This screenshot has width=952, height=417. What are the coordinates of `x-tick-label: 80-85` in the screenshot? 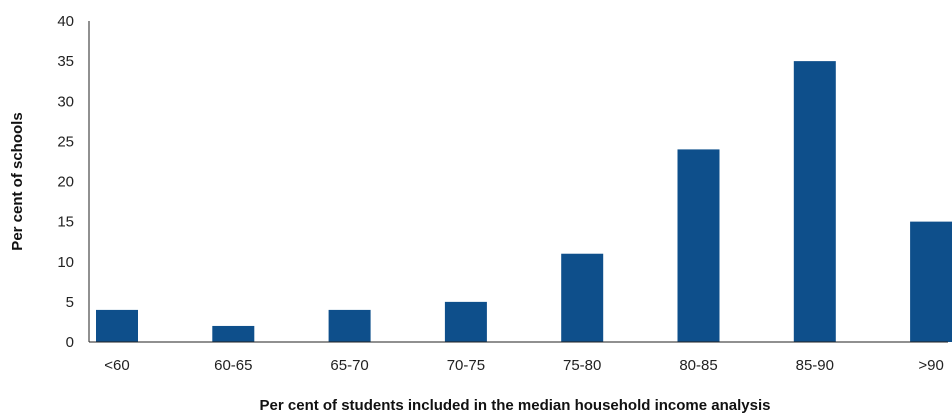 It's located at (698, 365).